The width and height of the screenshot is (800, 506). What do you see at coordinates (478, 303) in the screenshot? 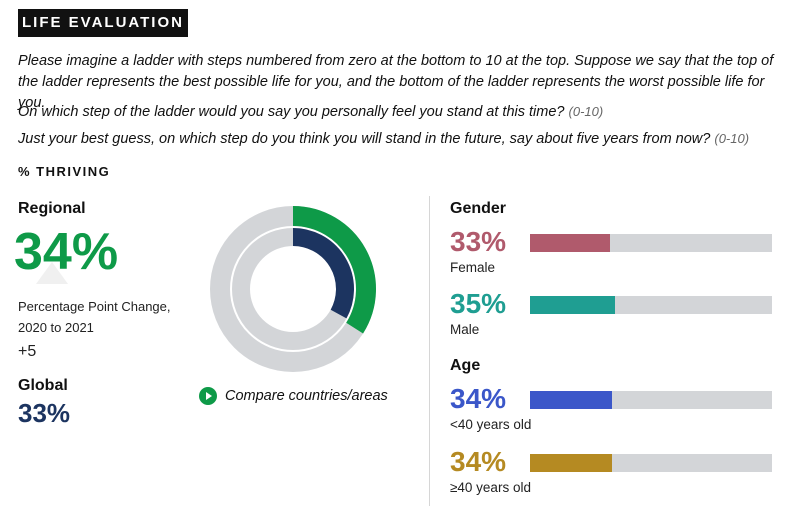
I see `bar-value-male: 35%` at bounding box center [478, 303].